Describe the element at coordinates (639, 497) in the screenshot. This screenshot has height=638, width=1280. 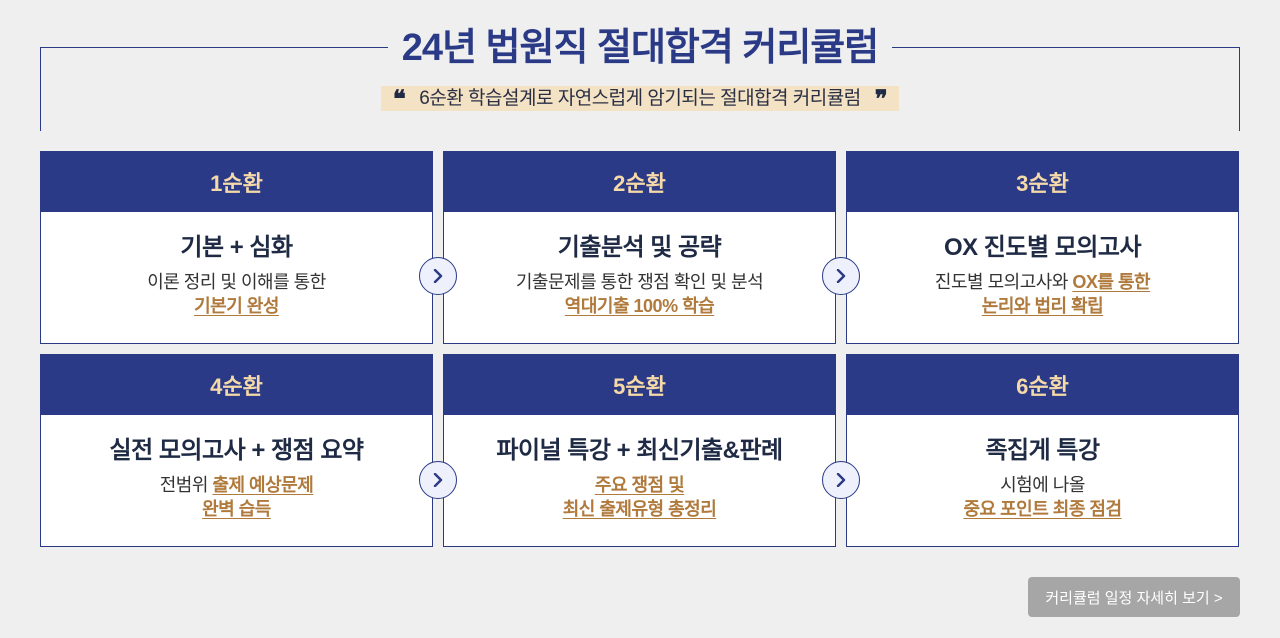
I see `cycle-desc: 주요 쟁점 및 최신 출제유형 총정리` at that location.